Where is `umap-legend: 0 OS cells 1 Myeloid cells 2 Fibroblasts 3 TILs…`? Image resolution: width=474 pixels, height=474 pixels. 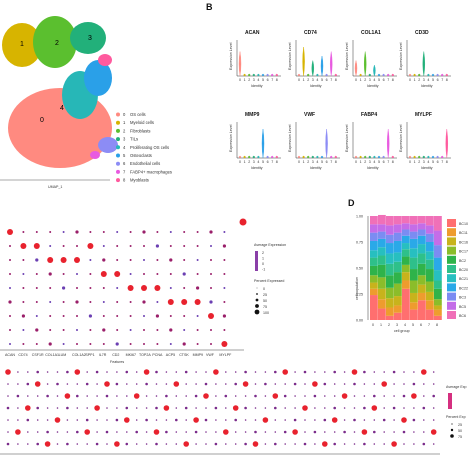
umap-legend: 0 OS cells 1 Myeloid cells 2 Fibroblasts 3 TILs… is located at coordinates (144, 147).